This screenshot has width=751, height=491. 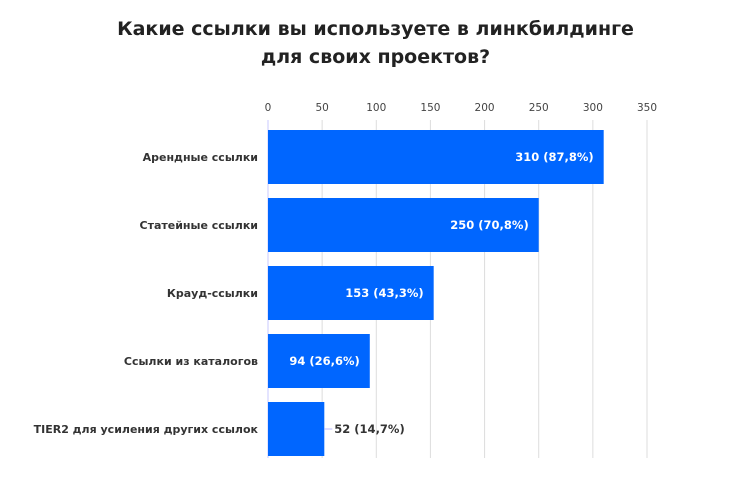 I want to click on data-label: 52 (14,7%), so click(x=369, y=429).